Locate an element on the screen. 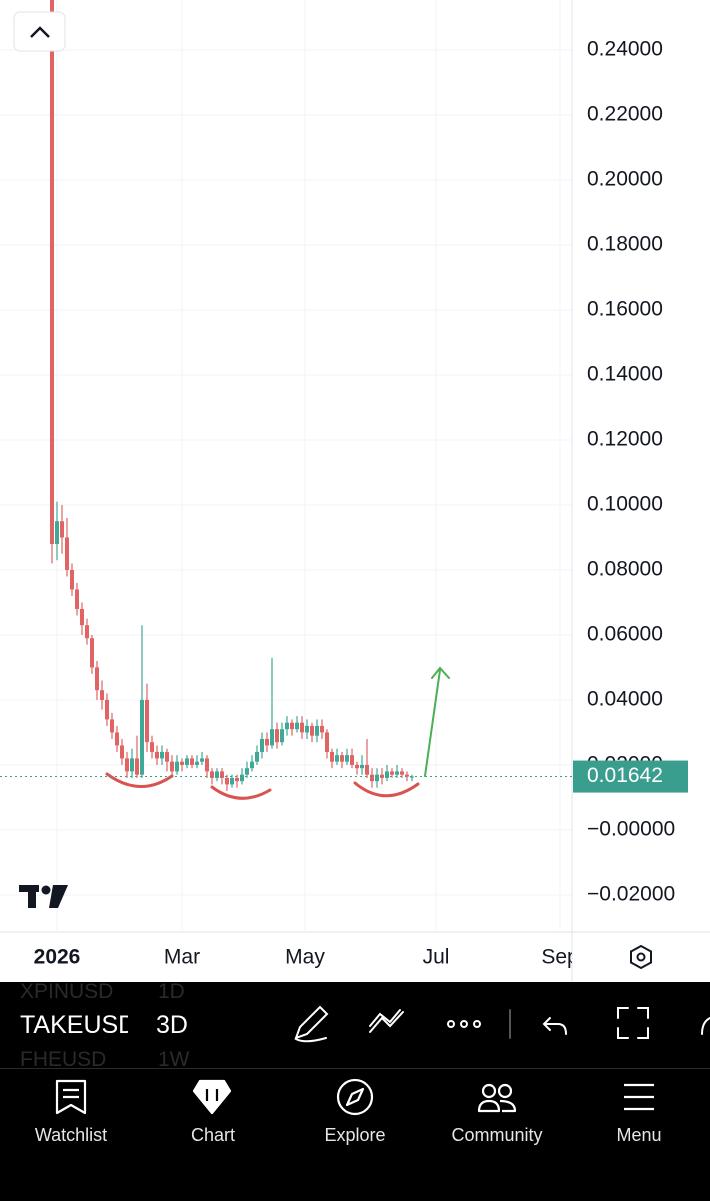  nav-label: Watchlist is located at coordinates (71, 1135).